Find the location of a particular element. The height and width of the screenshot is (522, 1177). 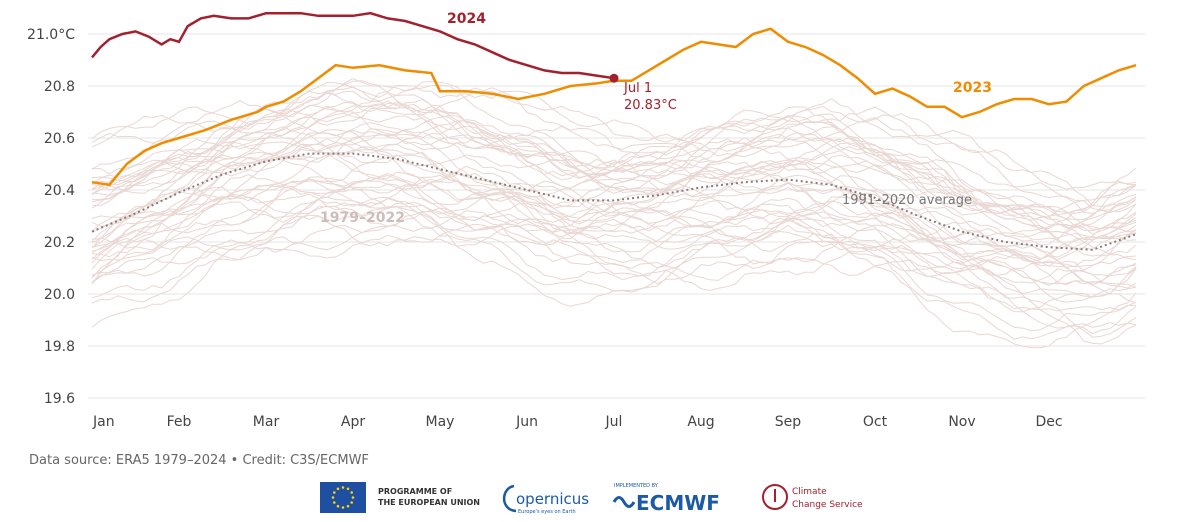

y-tick-label: 20.0 is located at coordinates (59, 295).